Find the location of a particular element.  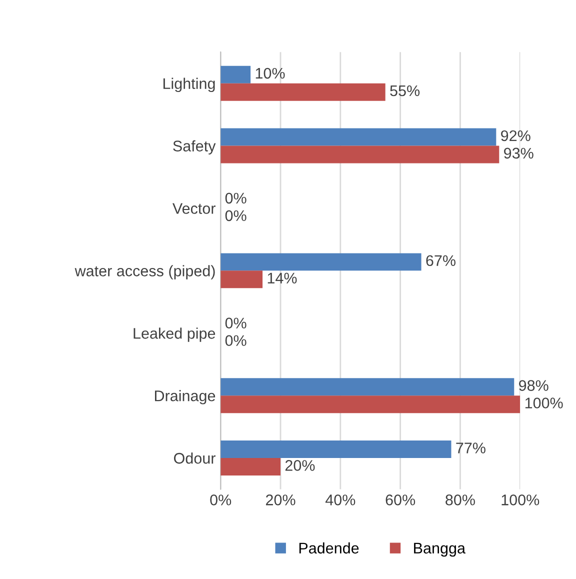

data-label: 98% is located at coordinates (533, 385).